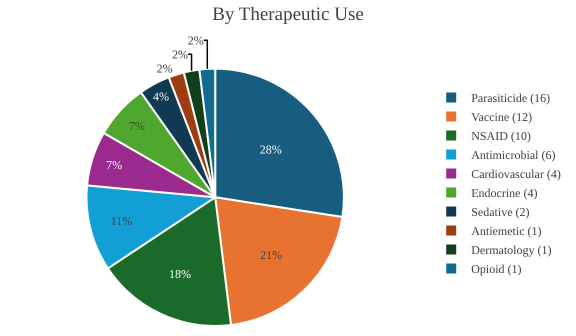  What do you see at coordinates (160, 96) in the screenshot?
I see `data-label: 4%` at bounding box center [160, 96].